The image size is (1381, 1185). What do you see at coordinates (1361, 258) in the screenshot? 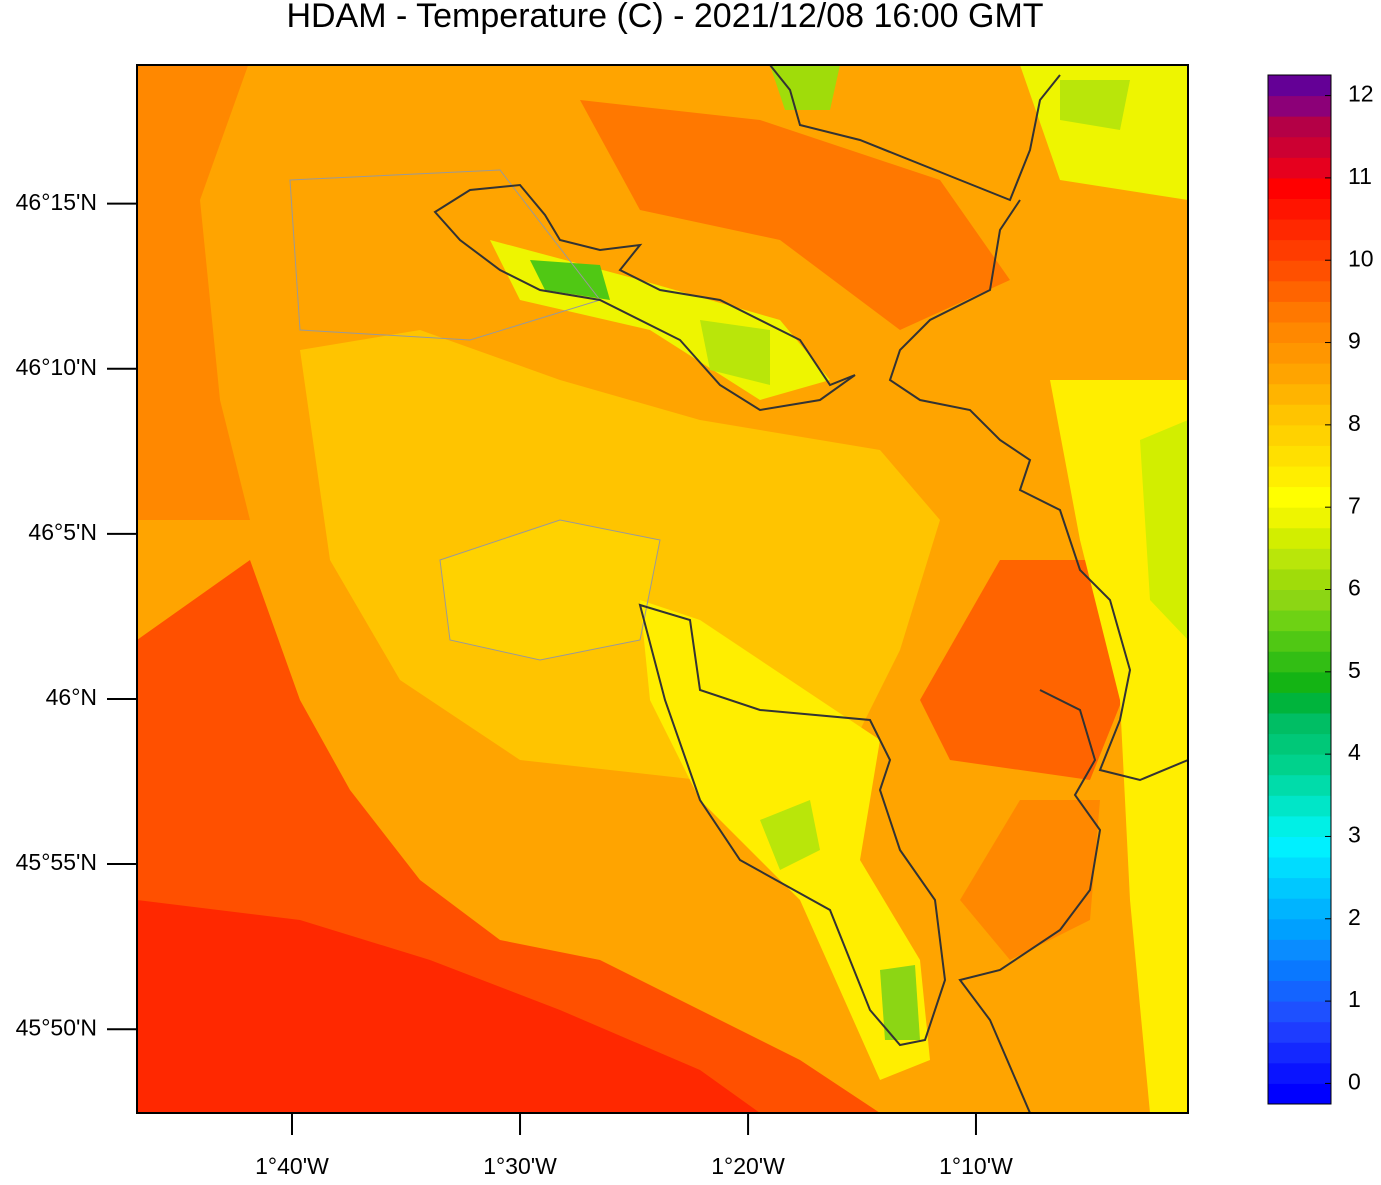
I see `colorbar-label: 10` at bounding box center [1361, 258].